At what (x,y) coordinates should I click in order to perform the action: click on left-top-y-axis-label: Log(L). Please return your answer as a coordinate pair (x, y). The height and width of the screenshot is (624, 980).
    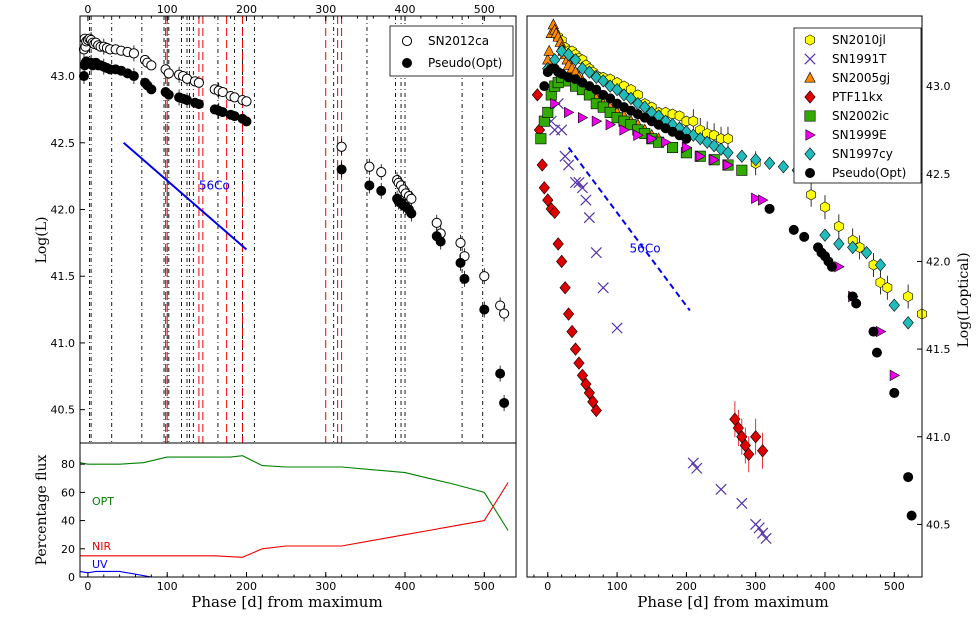
    Looking at the image, I should click on (42, 240).